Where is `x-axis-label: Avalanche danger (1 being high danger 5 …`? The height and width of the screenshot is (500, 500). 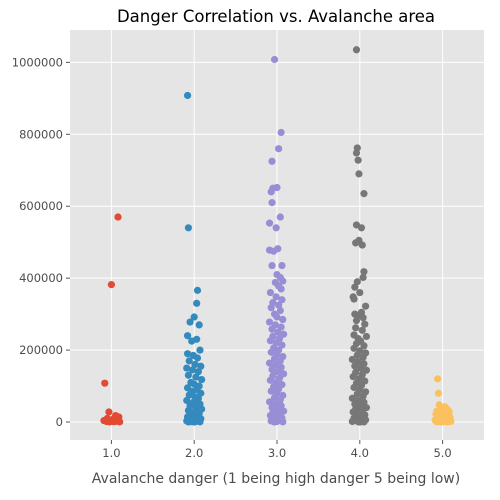
x-axis-label: Avalanche danger (1 being high danger 5 … is located at coordinates (276, 479).